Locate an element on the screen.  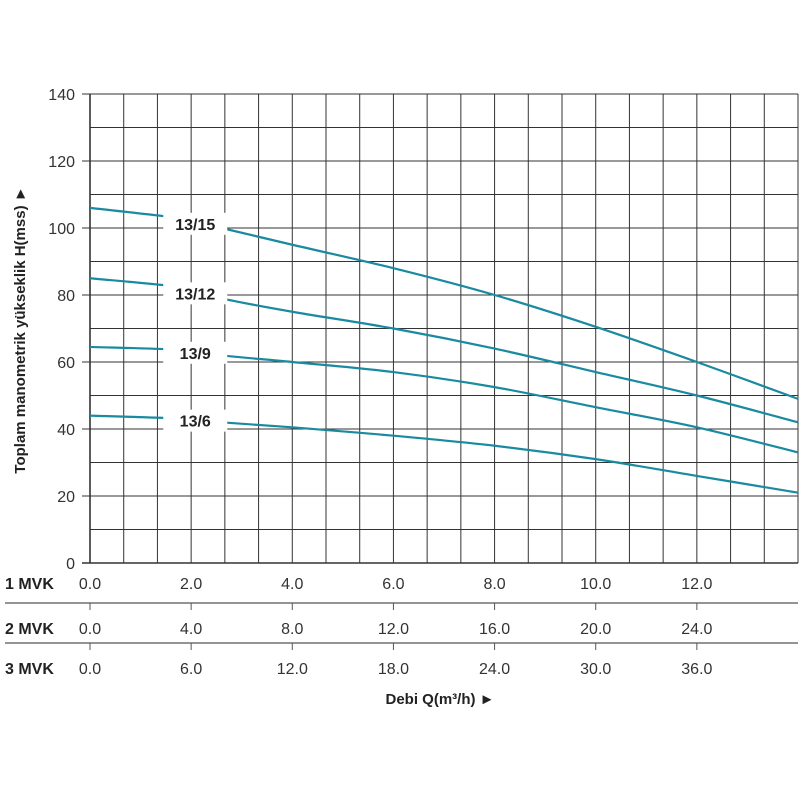
series-label: 13/15 is located at coordinates (195, 225).